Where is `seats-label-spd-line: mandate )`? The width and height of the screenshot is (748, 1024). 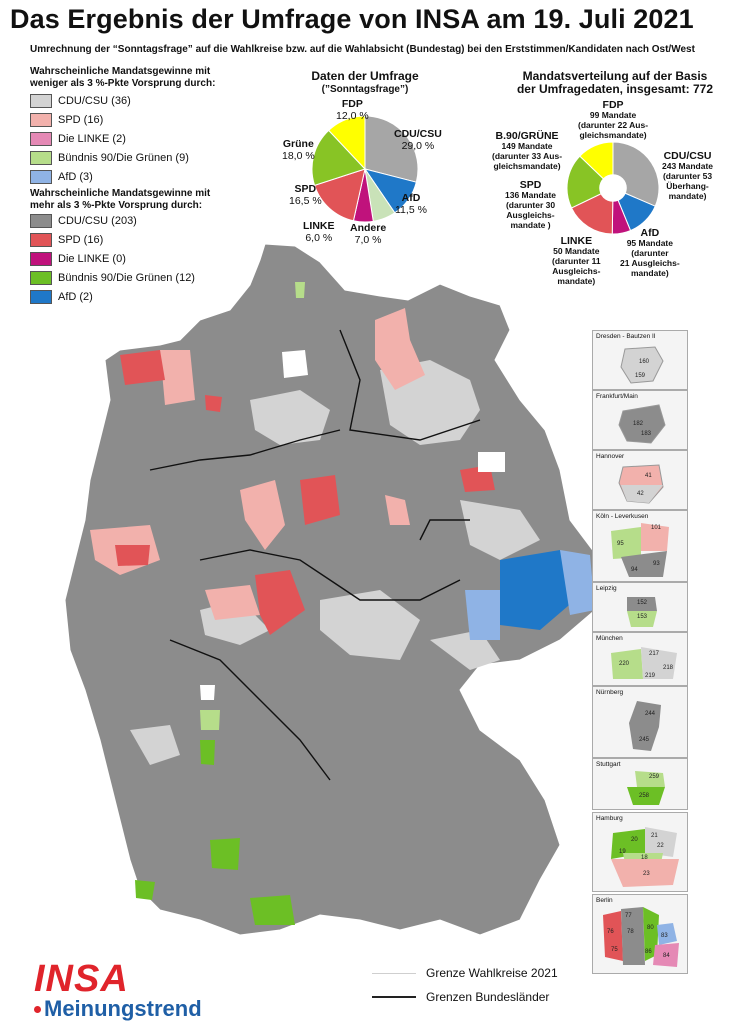
seats-label-spd-line: mandate ) is located at coordinates (530, 225).